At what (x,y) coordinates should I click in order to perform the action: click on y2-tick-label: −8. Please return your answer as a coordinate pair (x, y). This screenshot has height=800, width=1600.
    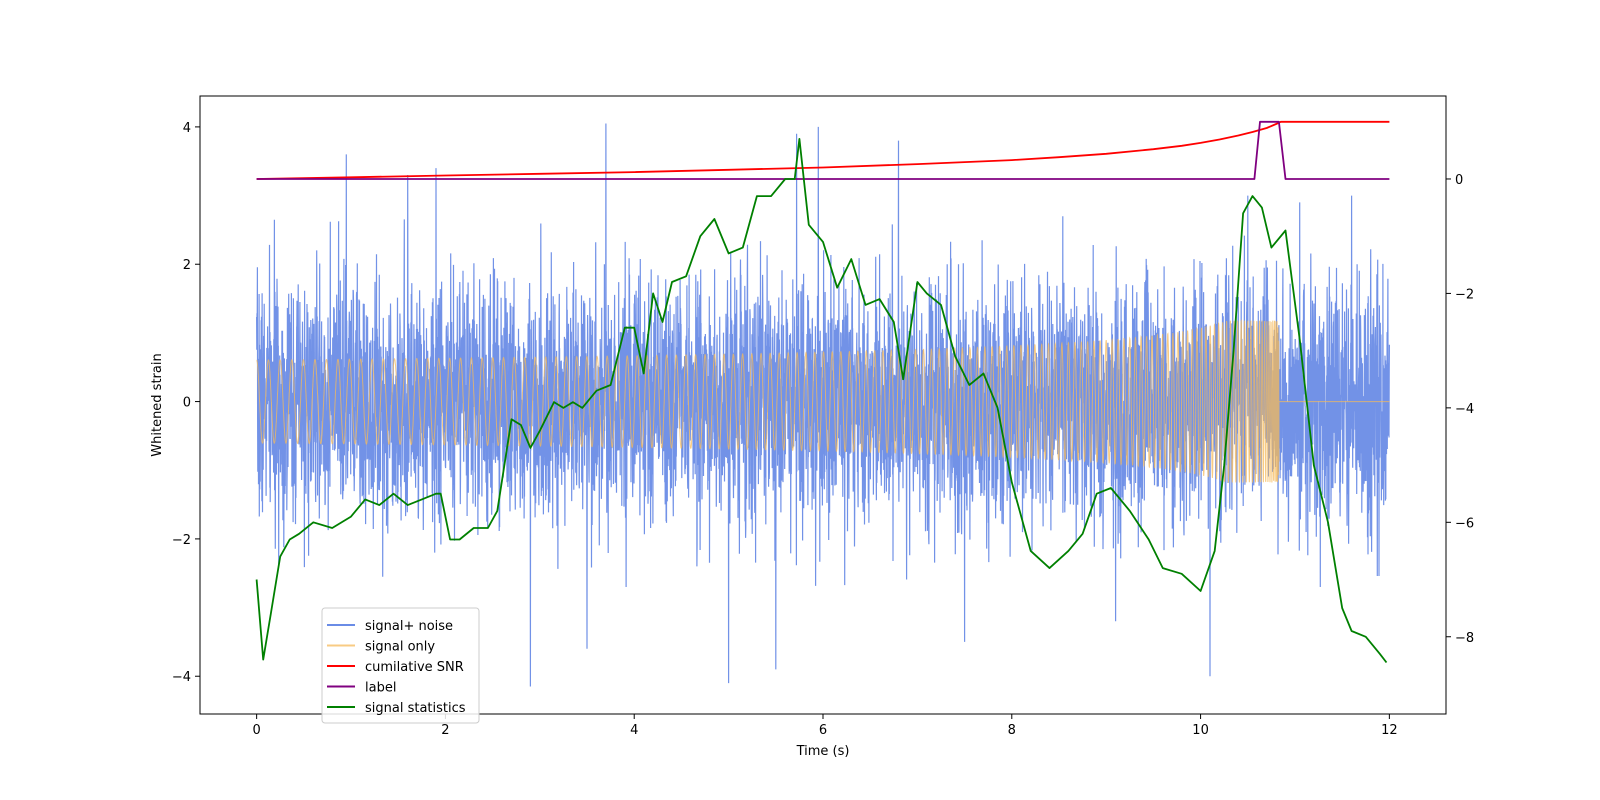
    Looking at the image, I should click on (1464, 638).